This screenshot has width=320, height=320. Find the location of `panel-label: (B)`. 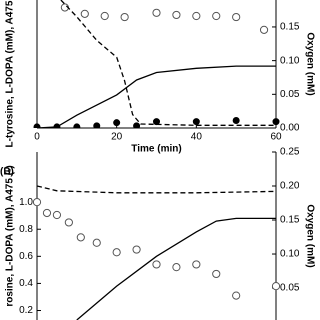

panel-label: (B) is located at coordinates (7, 172).